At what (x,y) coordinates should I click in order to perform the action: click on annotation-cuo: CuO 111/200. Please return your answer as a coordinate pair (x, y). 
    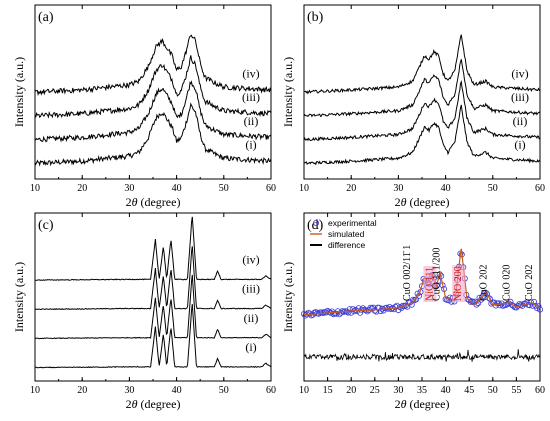
    Looking at the image, I should click on (436, 274).